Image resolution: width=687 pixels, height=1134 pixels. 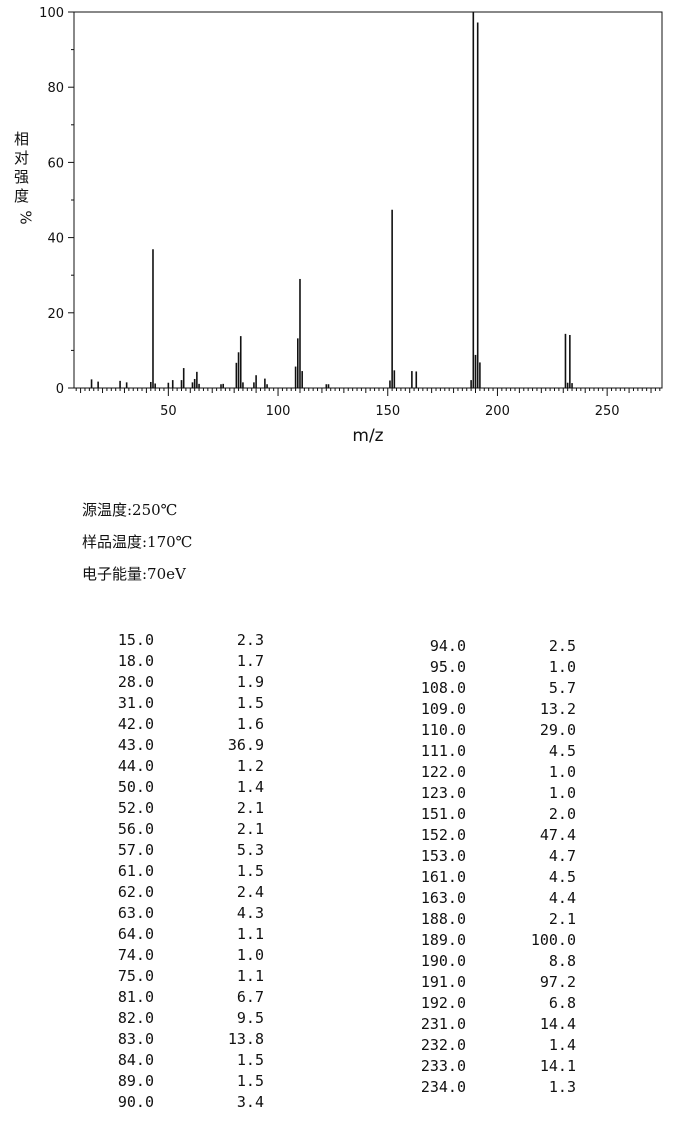 I want to click on peak-mz: 56.0, so click(x=135, y=829).